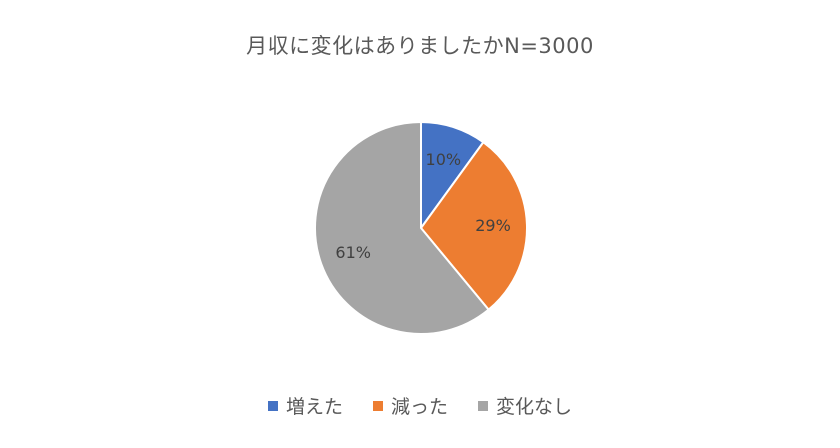 The image size is (840, 448). What do you see at coordinates (483, 405) in the screenshot?
I see `legend-swatch-no-change` at bounding box center [483, 405].